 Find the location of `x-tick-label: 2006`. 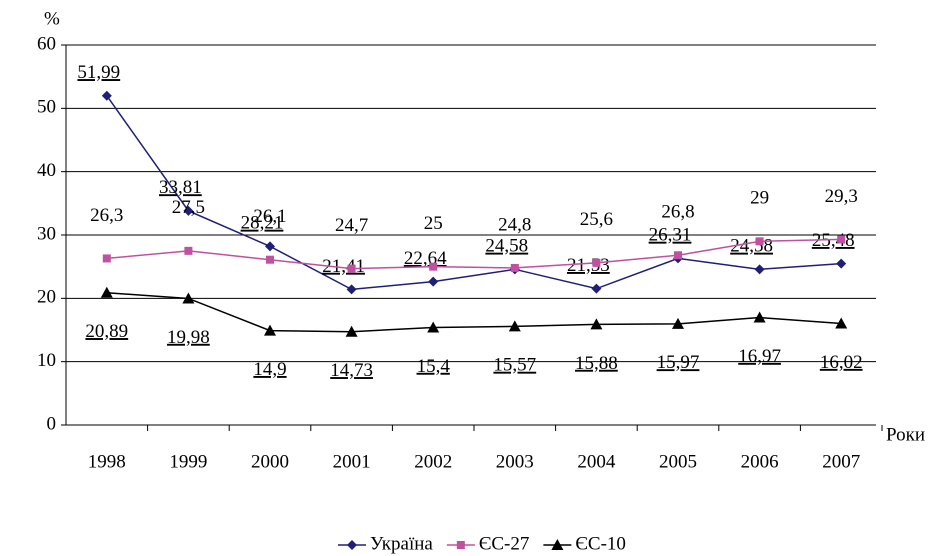

x-tick-label: 2006 is located at coordinates (760, 461).